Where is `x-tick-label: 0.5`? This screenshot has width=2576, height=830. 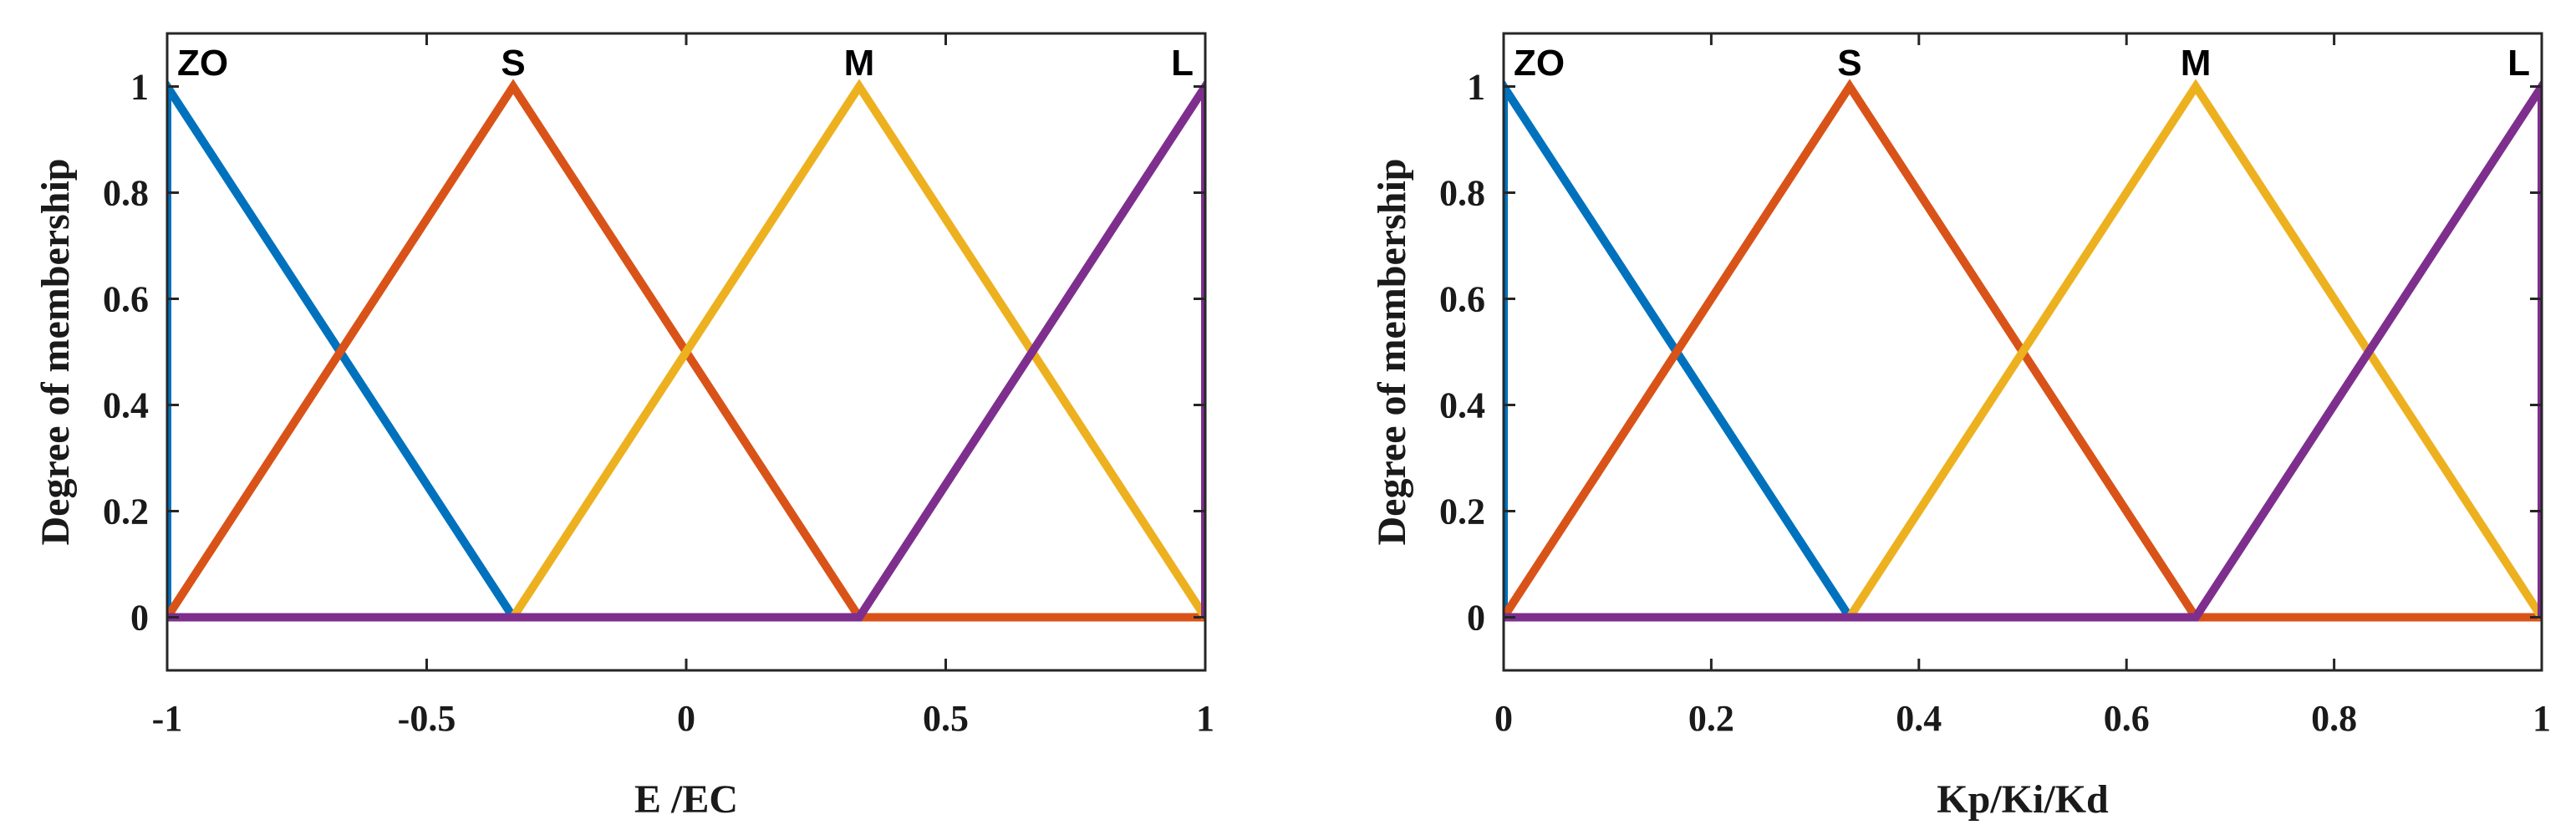
x-tick-label: 0.5 is located at coordinates (946, 718).